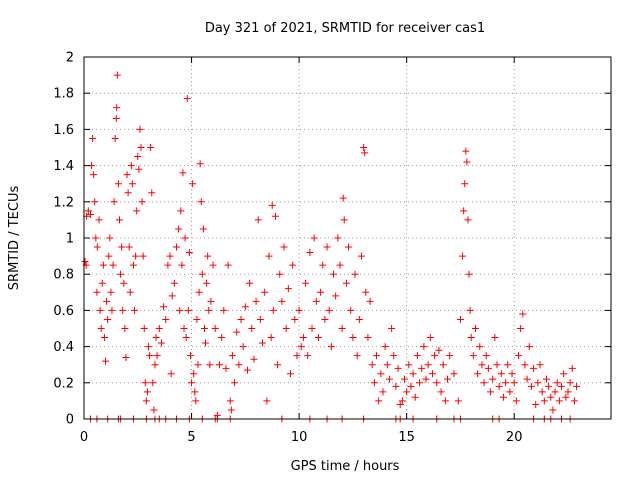  What do you see at coordinates (345, 466) in the screenshot?
I see `x-axis-label: GPS time / hours` at bounding box center [345, 466].